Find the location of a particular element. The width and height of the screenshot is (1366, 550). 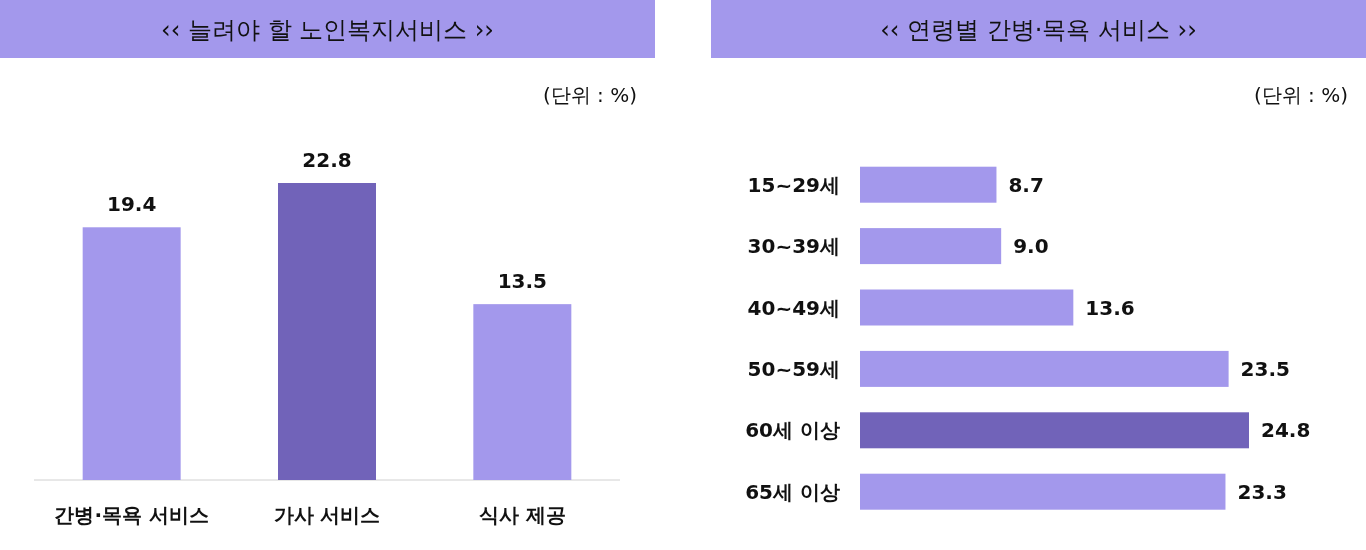

x-tick-label: 간병·목욕 서비스 is located at coordinates (131, 515).